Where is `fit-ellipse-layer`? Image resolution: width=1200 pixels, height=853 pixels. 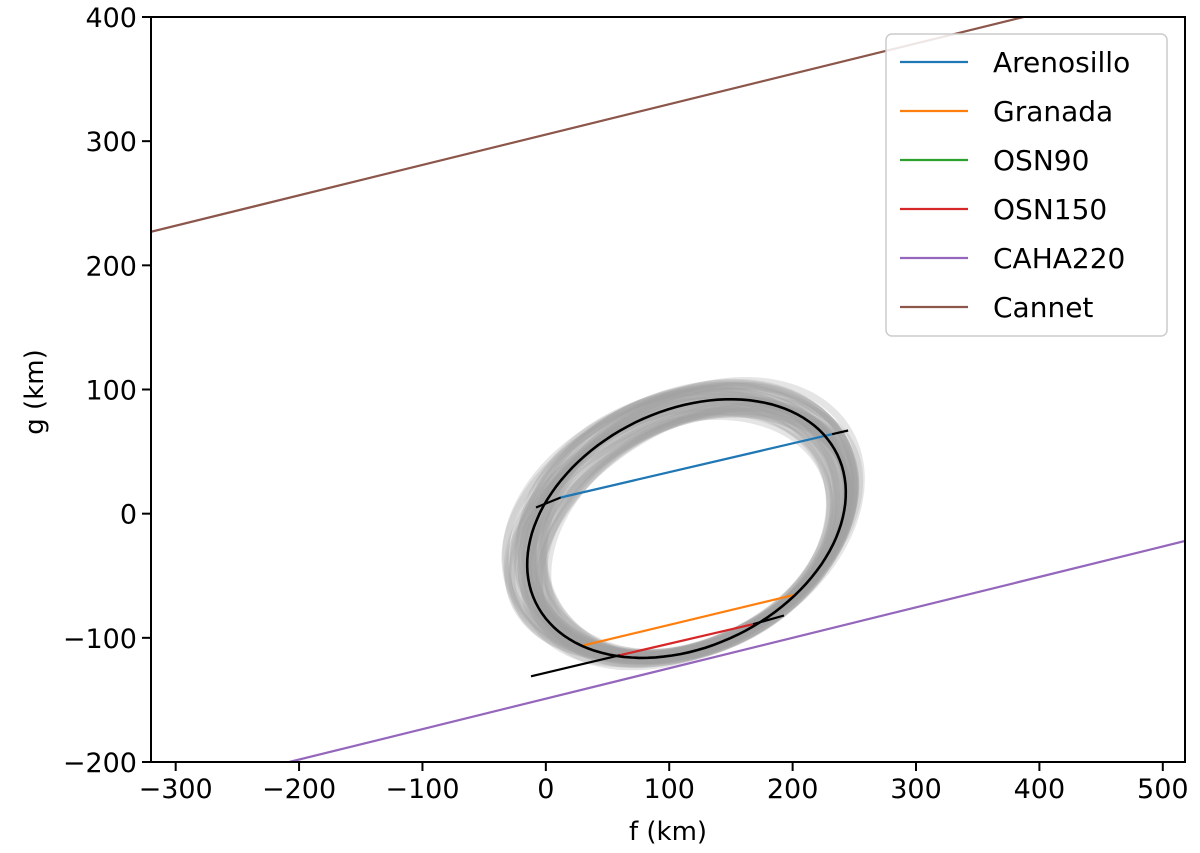
fit-ellipse-layer is located at coordinates (686, 529).